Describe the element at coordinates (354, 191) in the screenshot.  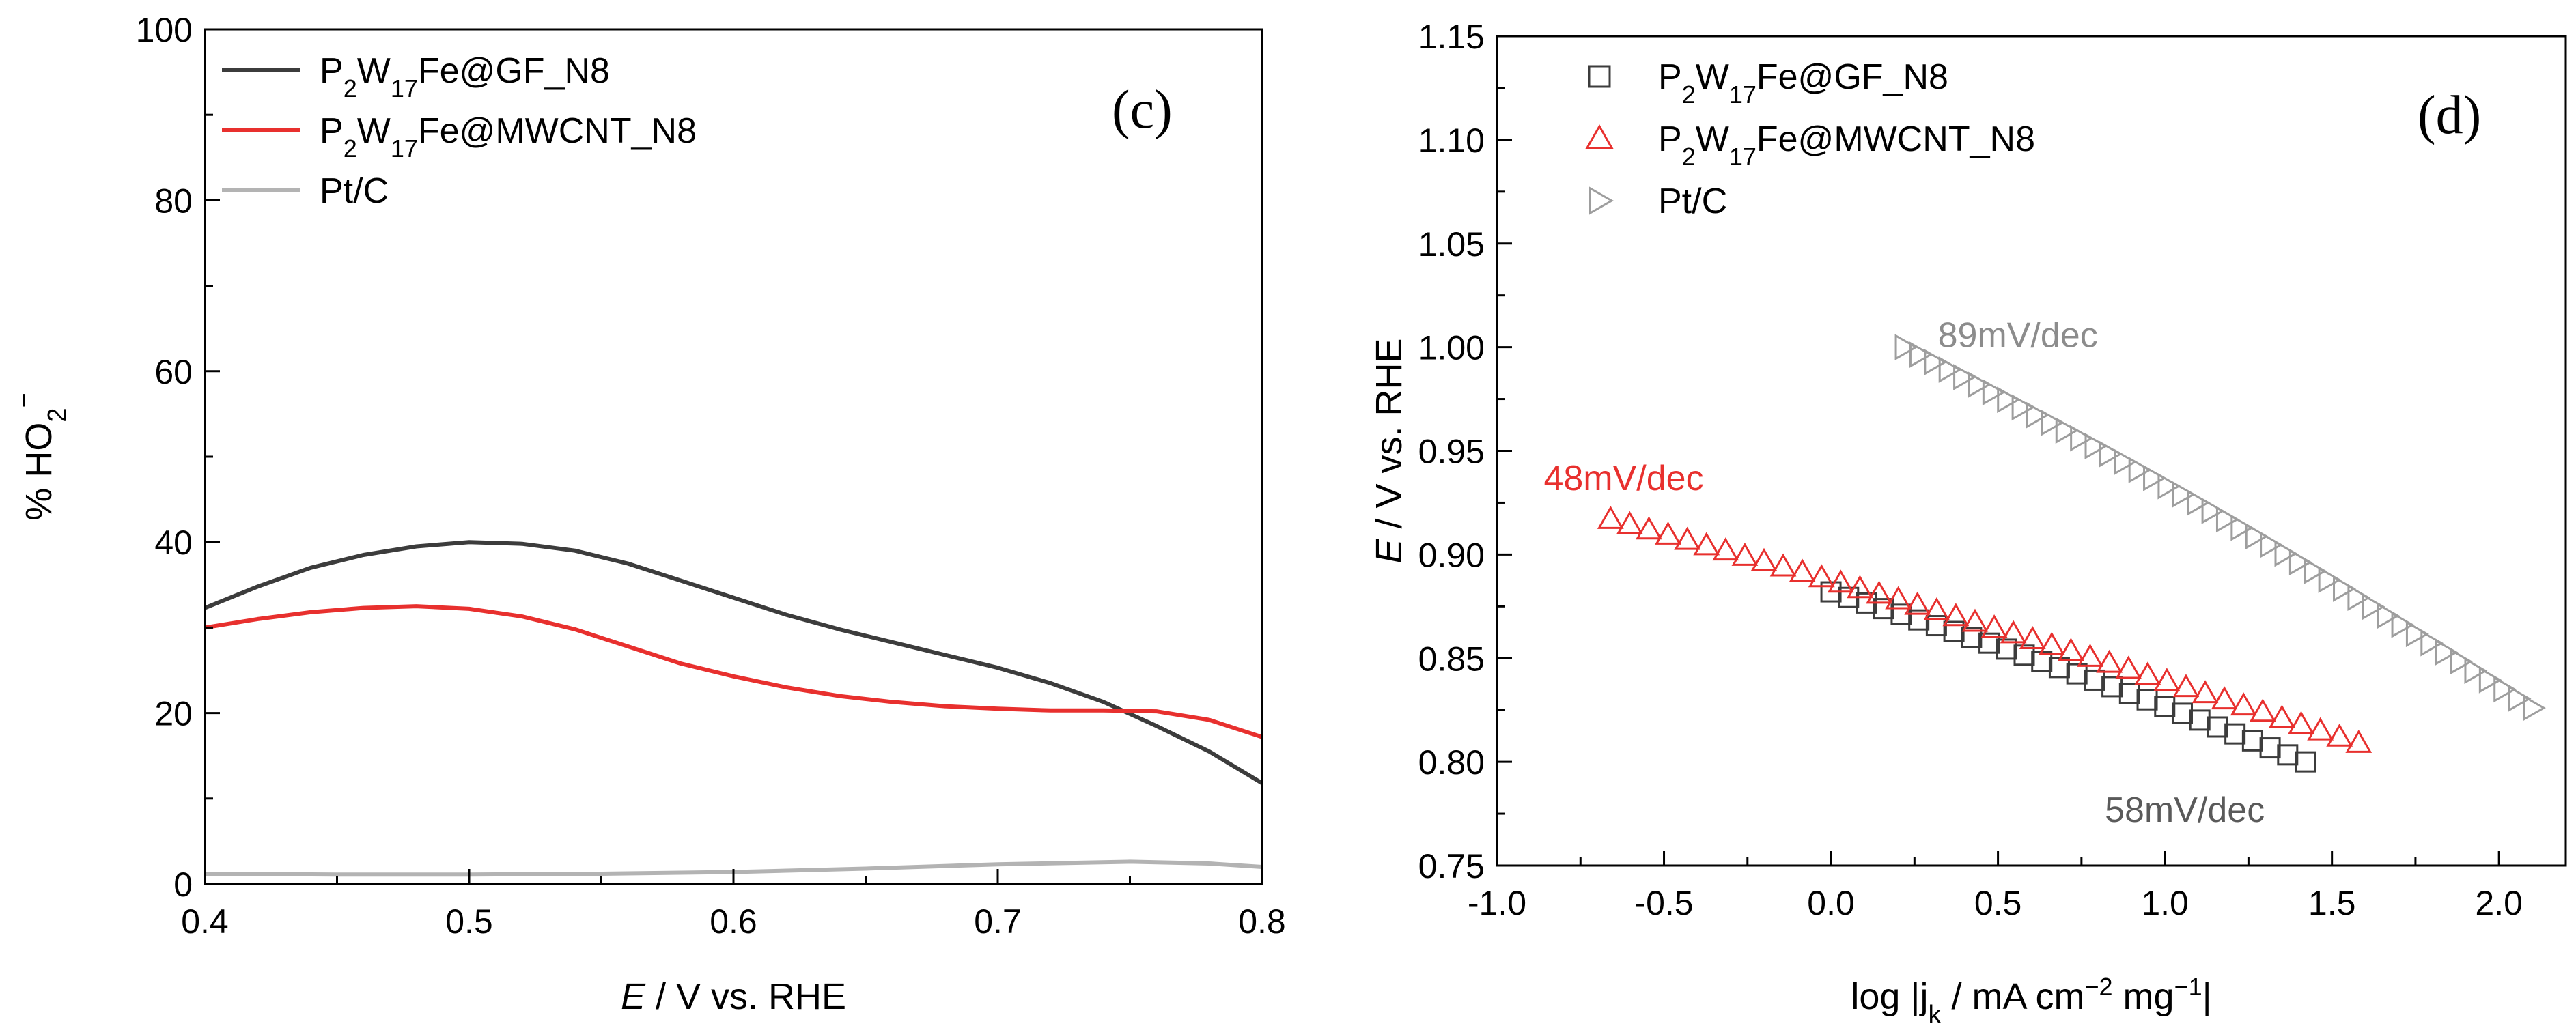
I see `legend-label: Pt/C` at that location.